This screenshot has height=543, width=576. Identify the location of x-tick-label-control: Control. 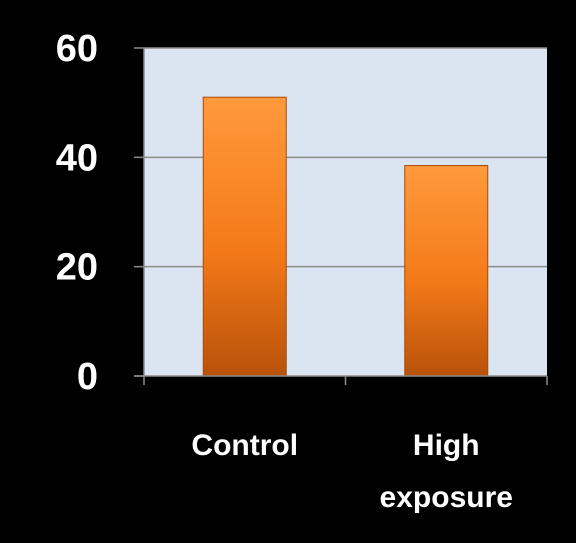
(244, 445).